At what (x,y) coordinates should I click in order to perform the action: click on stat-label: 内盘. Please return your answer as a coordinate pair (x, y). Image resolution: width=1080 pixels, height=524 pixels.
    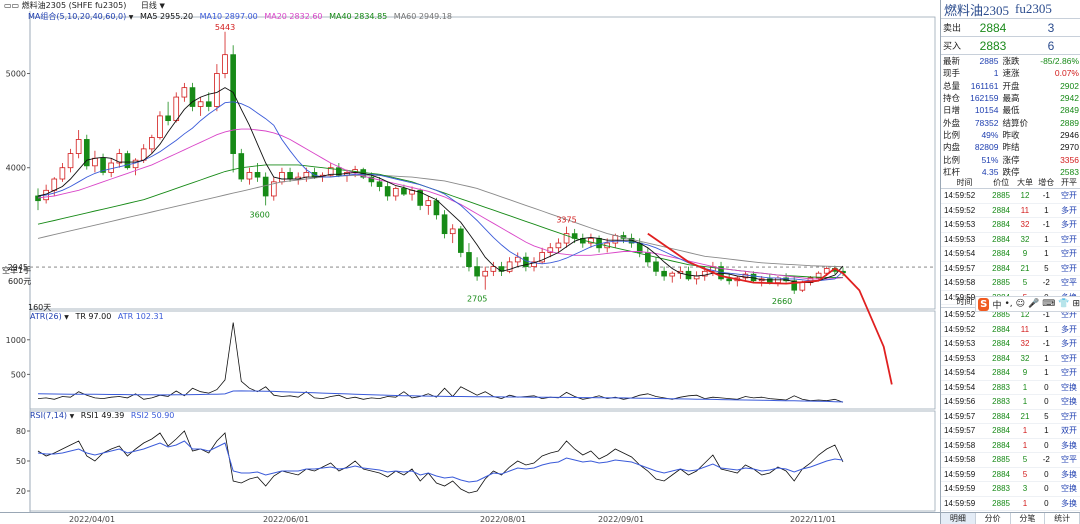
    Looking at the image, I should click on (952, 147).